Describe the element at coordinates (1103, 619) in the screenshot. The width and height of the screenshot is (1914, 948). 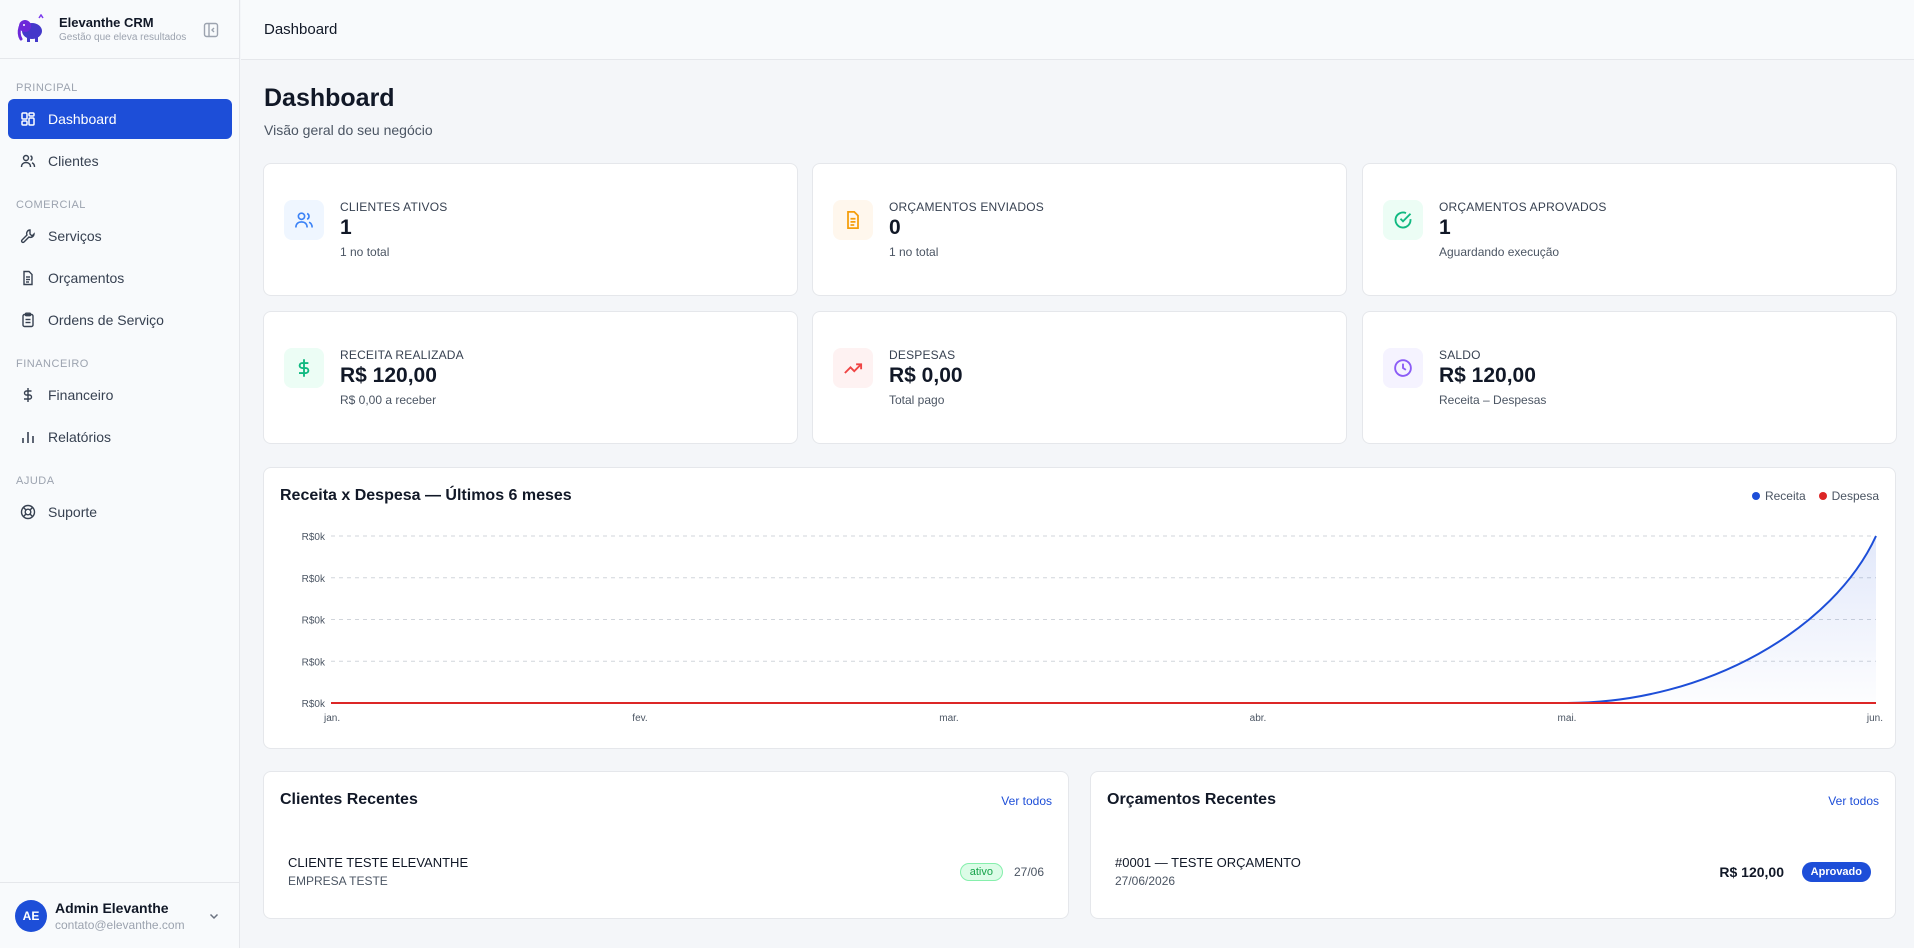
I see `series-area-receita` at that location.